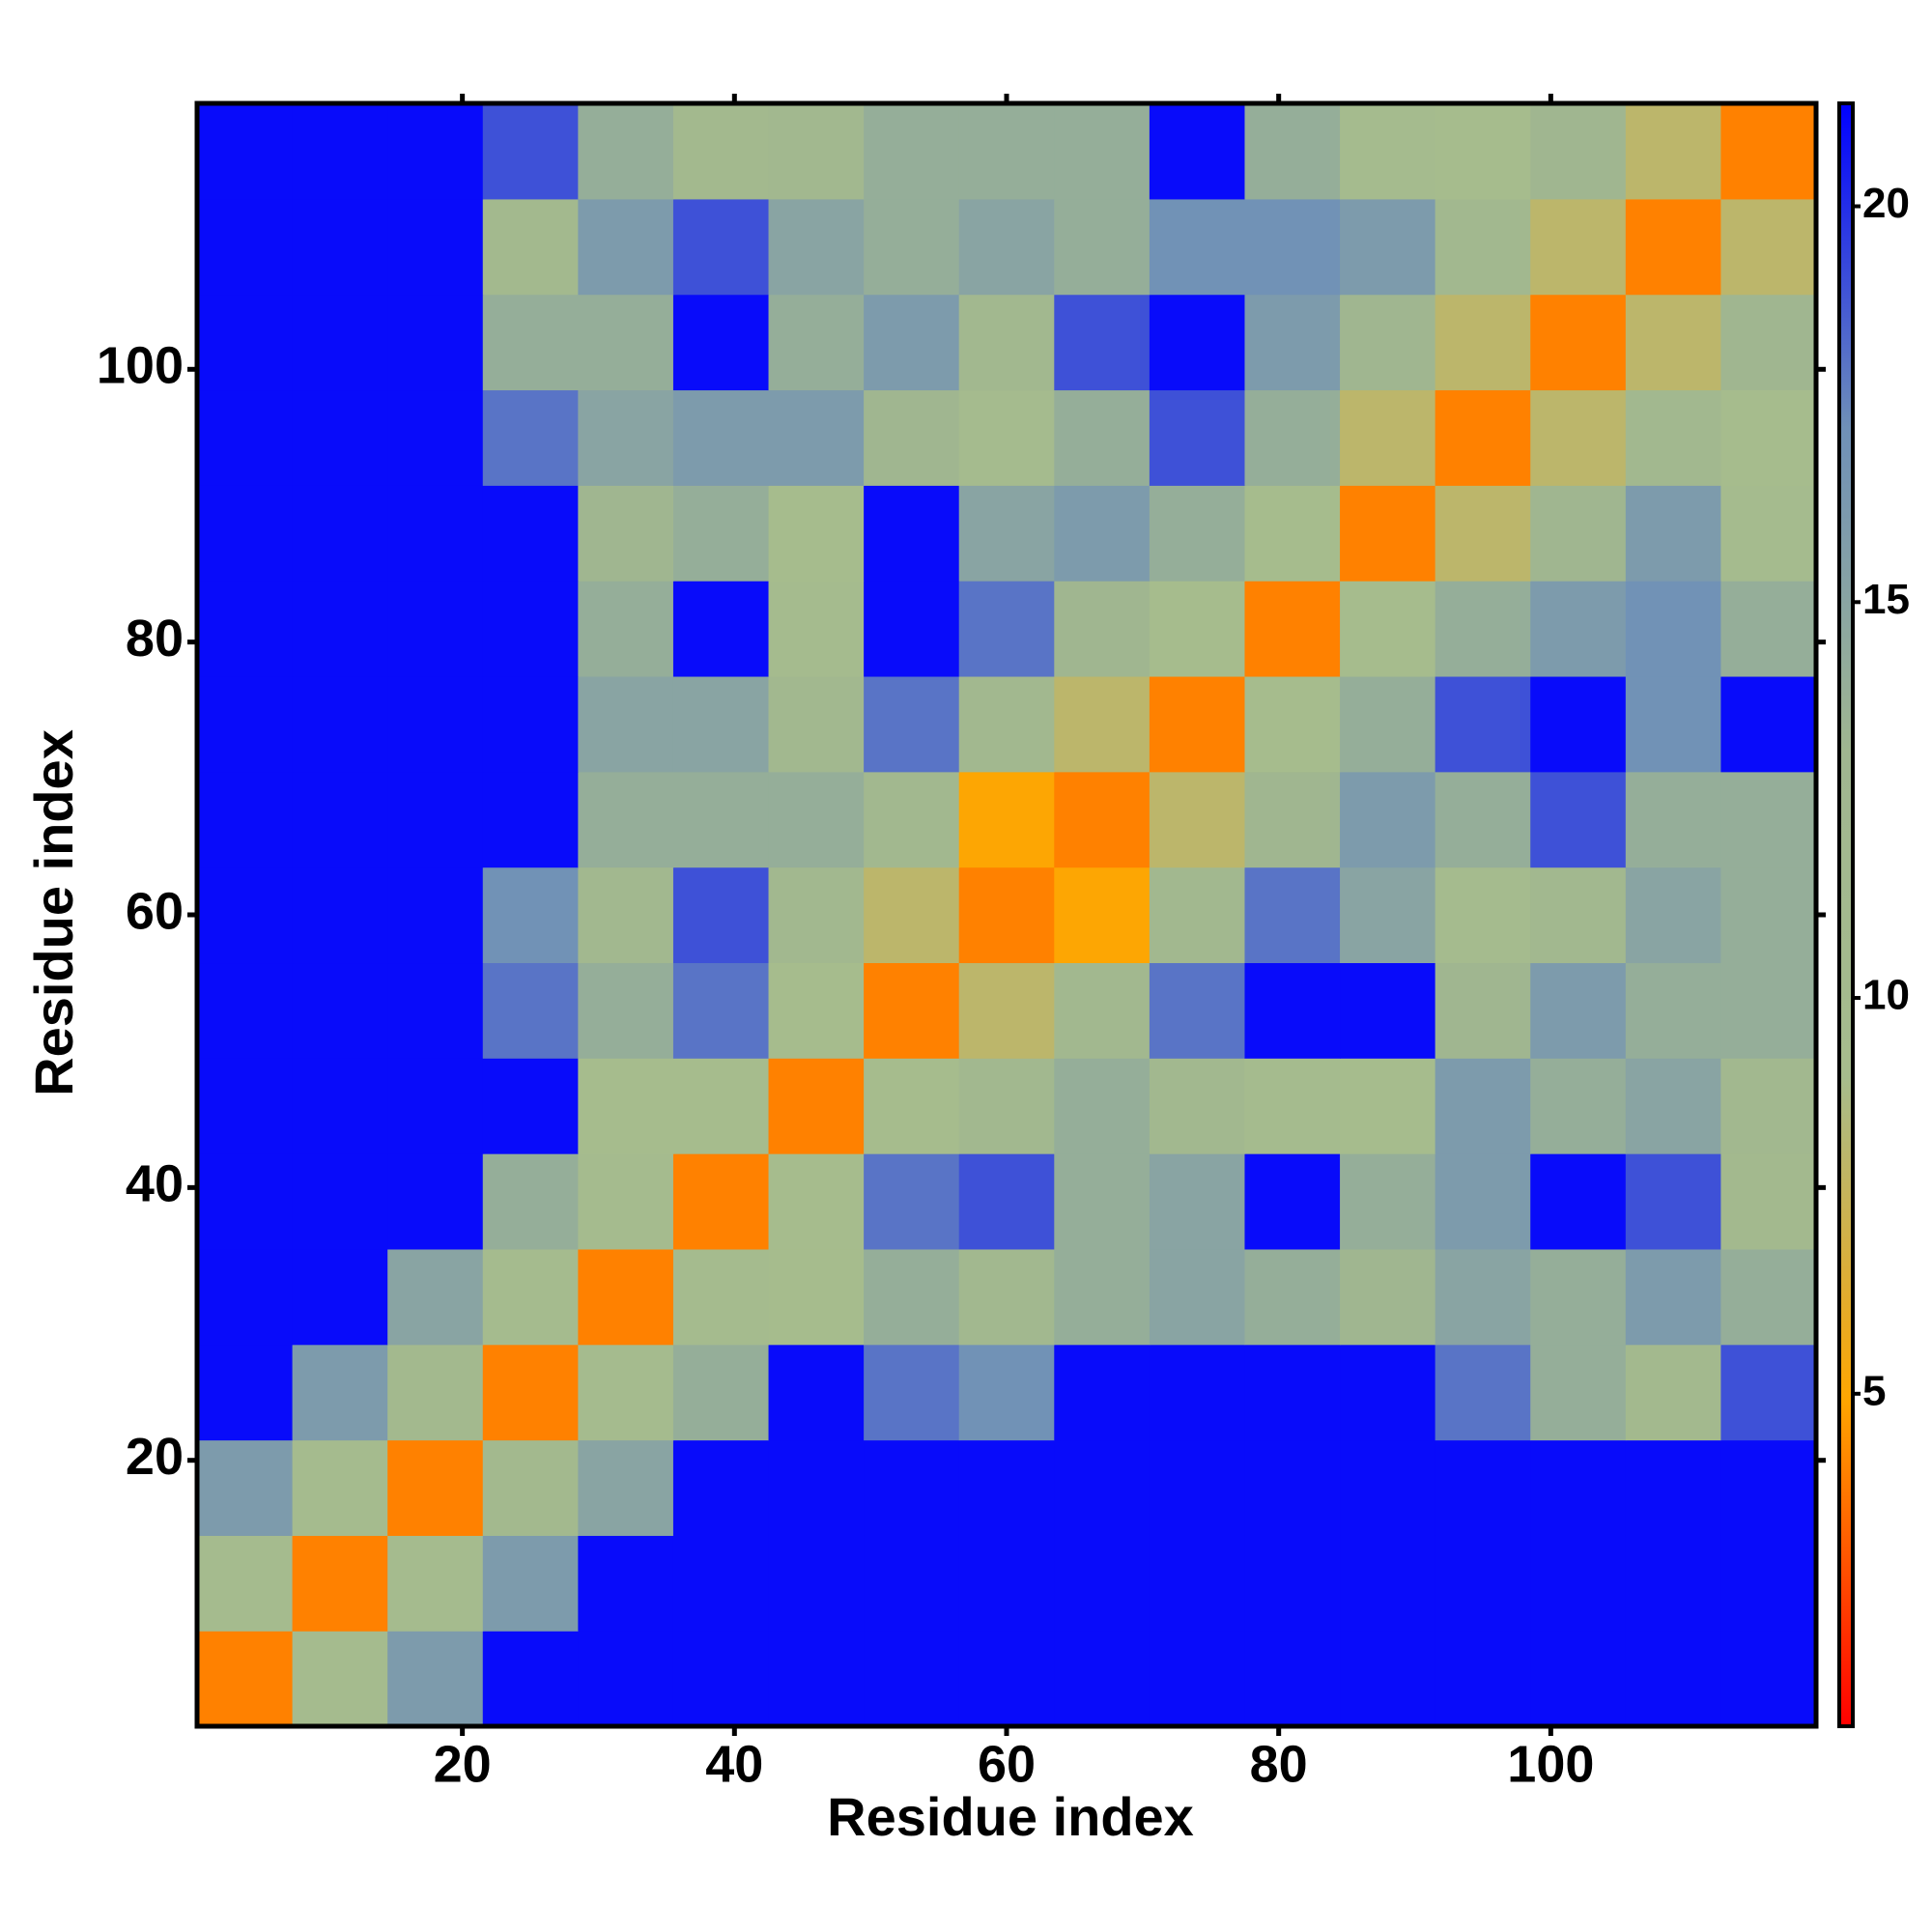 The height and width of the screenshot is (1932, 1932). Describe the element at coordinates (1007, 1764) in the screenshot. I see `x-tick-label: 60` at that location.